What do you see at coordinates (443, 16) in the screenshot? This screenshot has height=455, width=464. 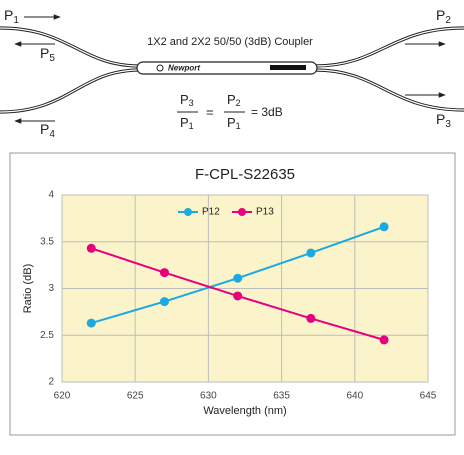 I see `port-label: P2` at bounding box center [443, 16].